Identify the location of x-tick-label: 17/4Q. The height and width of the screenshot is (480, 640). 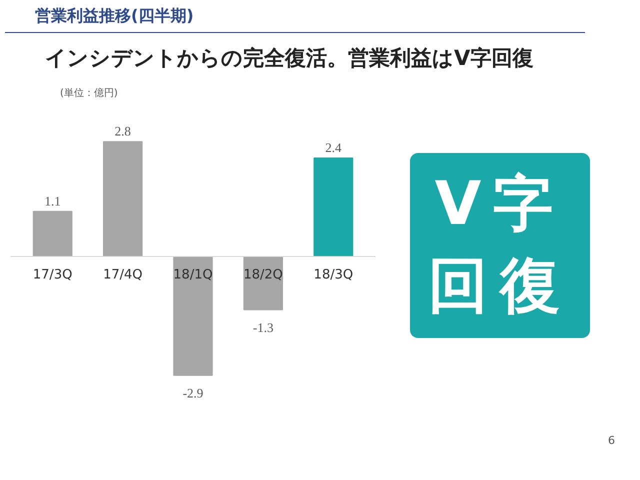
(123, 274).